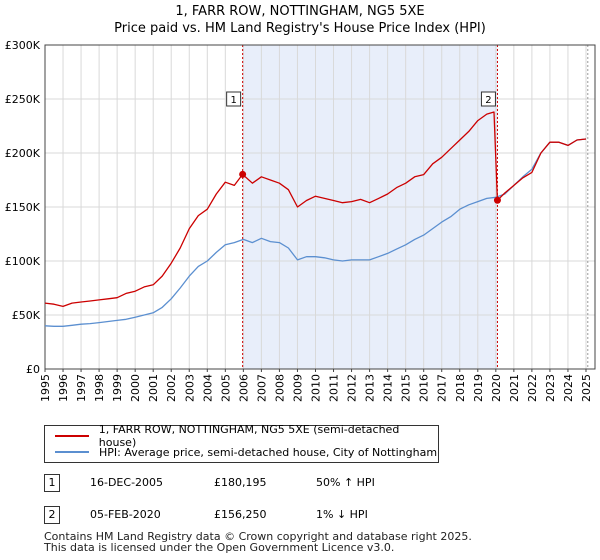 The height and width of the screenshot is (560, 600). I want to click on x-tick-label: 2006, so click(243, 388).